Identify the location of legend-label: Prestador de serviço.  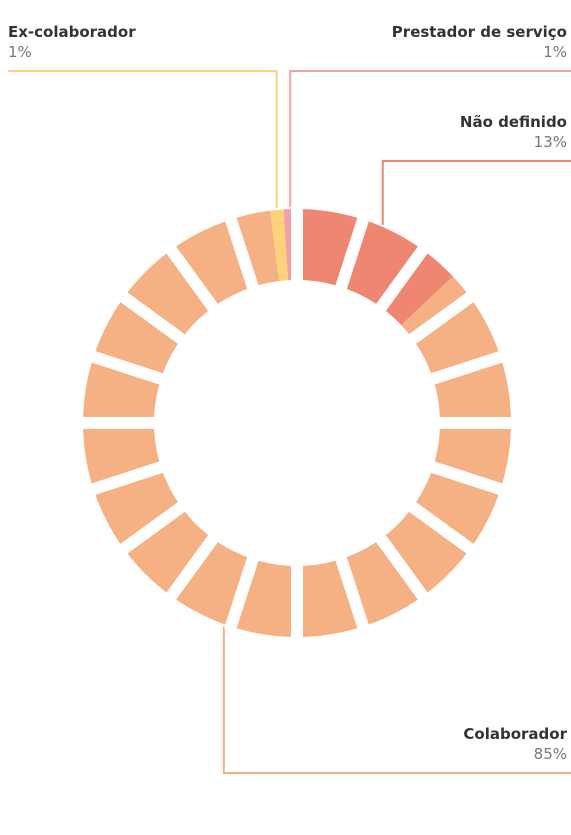
(479, 32).